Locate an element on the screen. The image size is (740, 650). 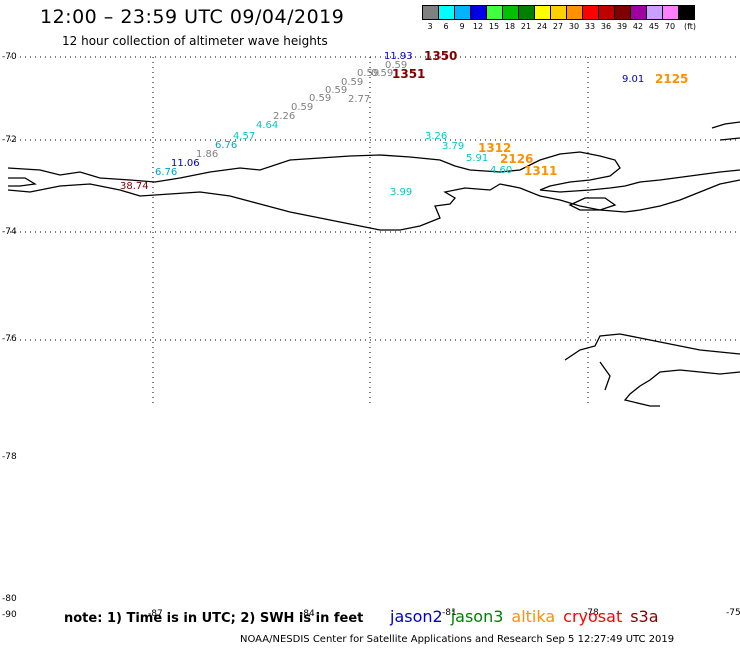
lat-label-72: -72 is located at coordinates (9, 140).